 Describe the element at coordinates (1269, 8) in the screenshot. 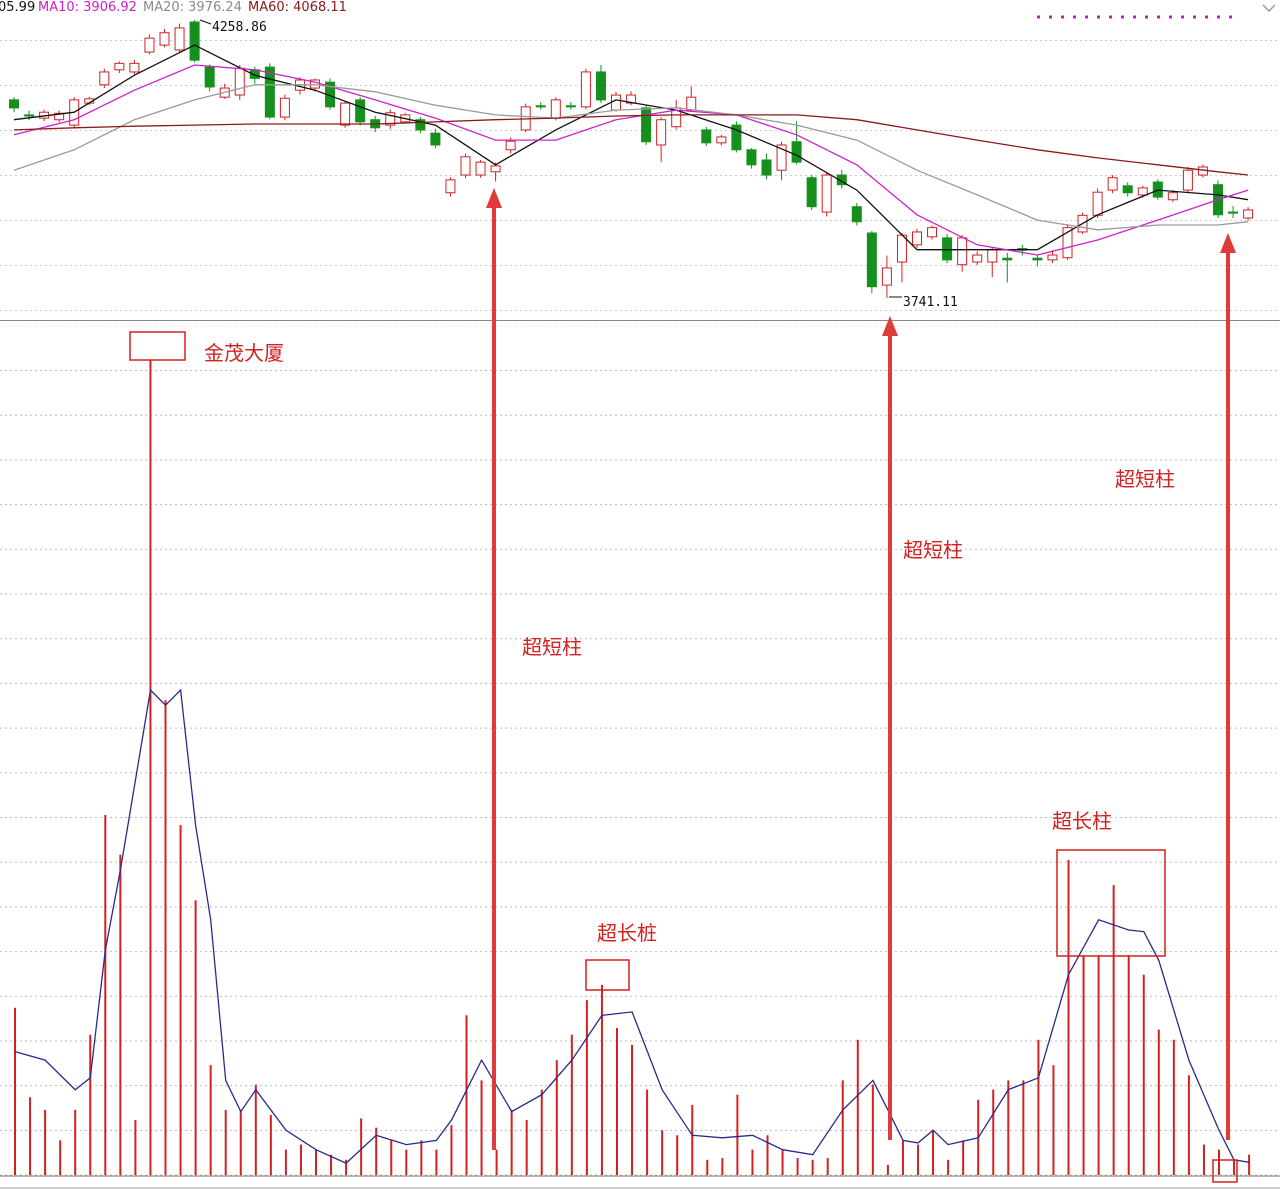

I see `collapse-icon` at that location.